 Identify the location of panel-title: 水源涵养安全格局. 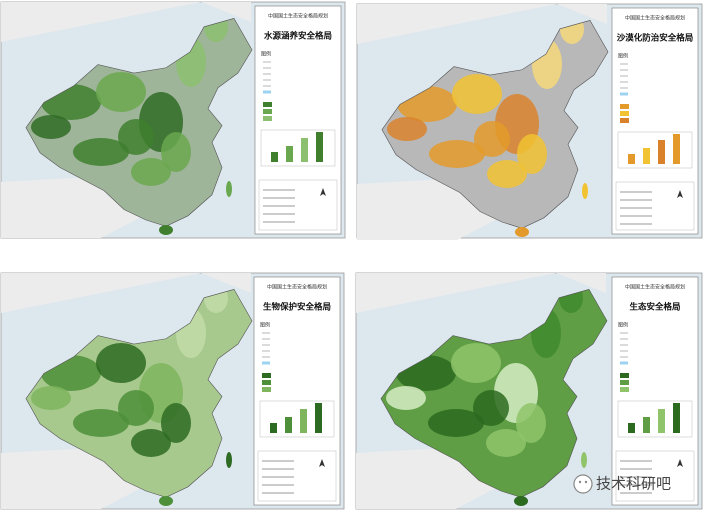
(297, 36).